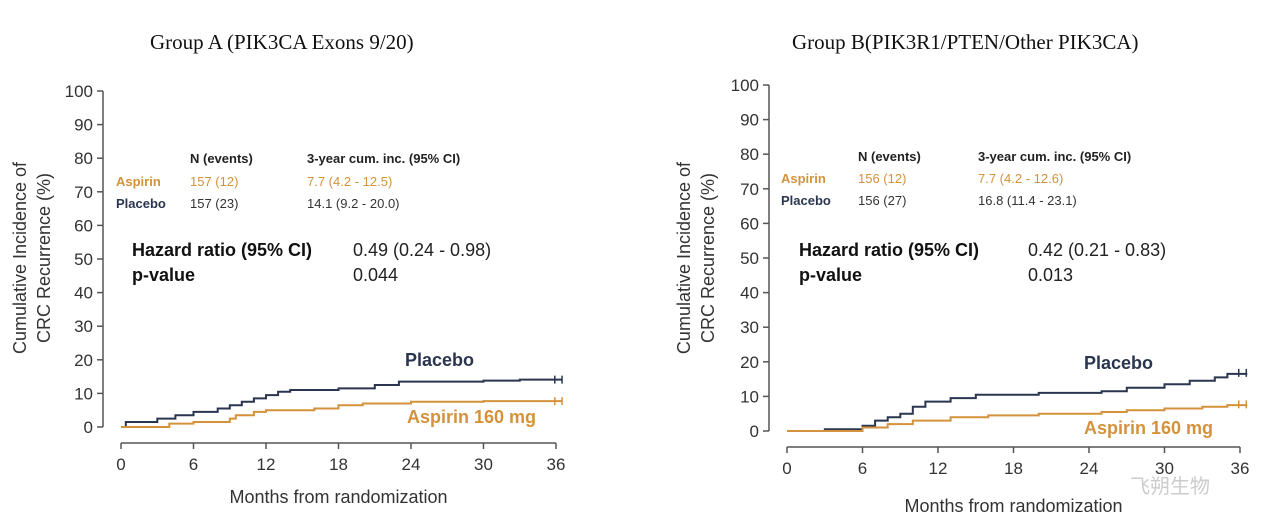 The image size is (1269, 526). Describe the element at coordinates (83, 293) in the screenshot. I see `charta-y-tick-label: 40` at that location.